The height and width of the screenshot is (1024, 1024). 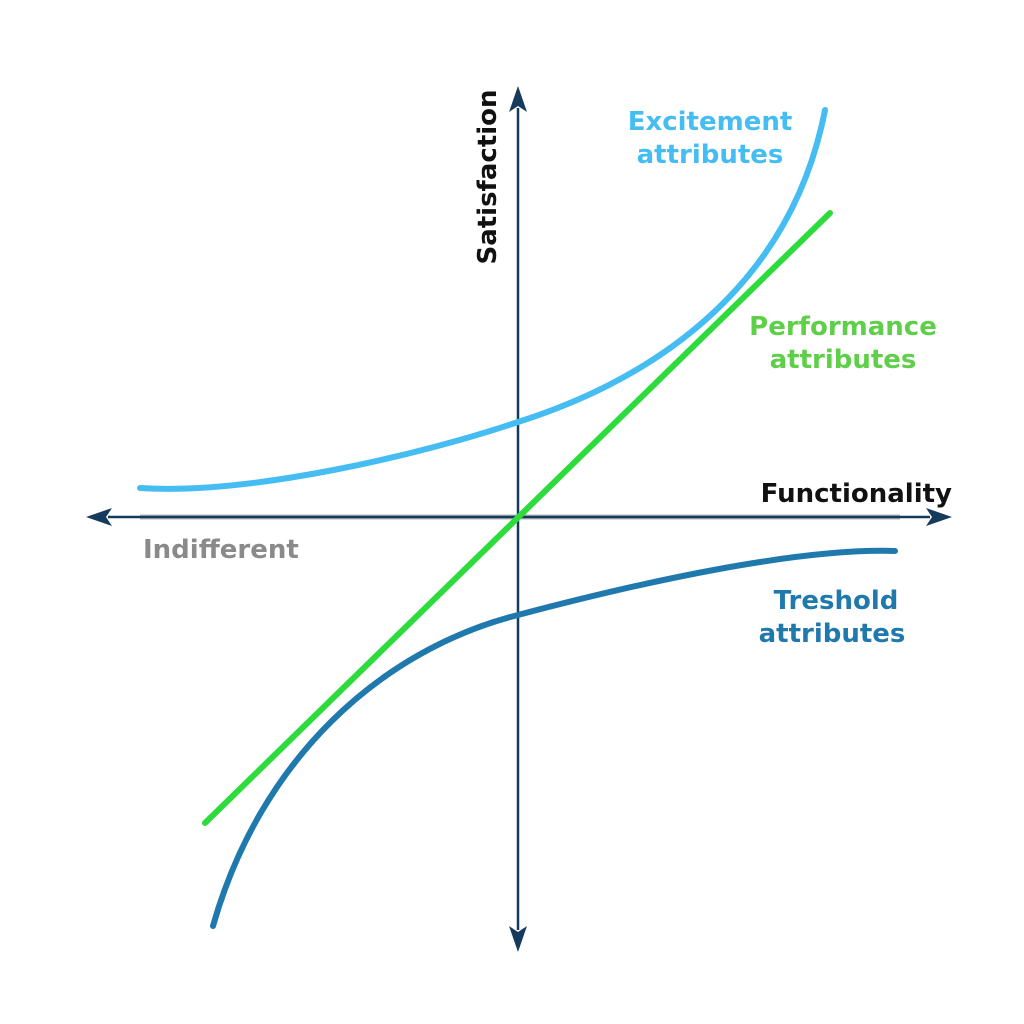 I want to click on excitement-label-line1: Excitement, so click(x=710, y=122).